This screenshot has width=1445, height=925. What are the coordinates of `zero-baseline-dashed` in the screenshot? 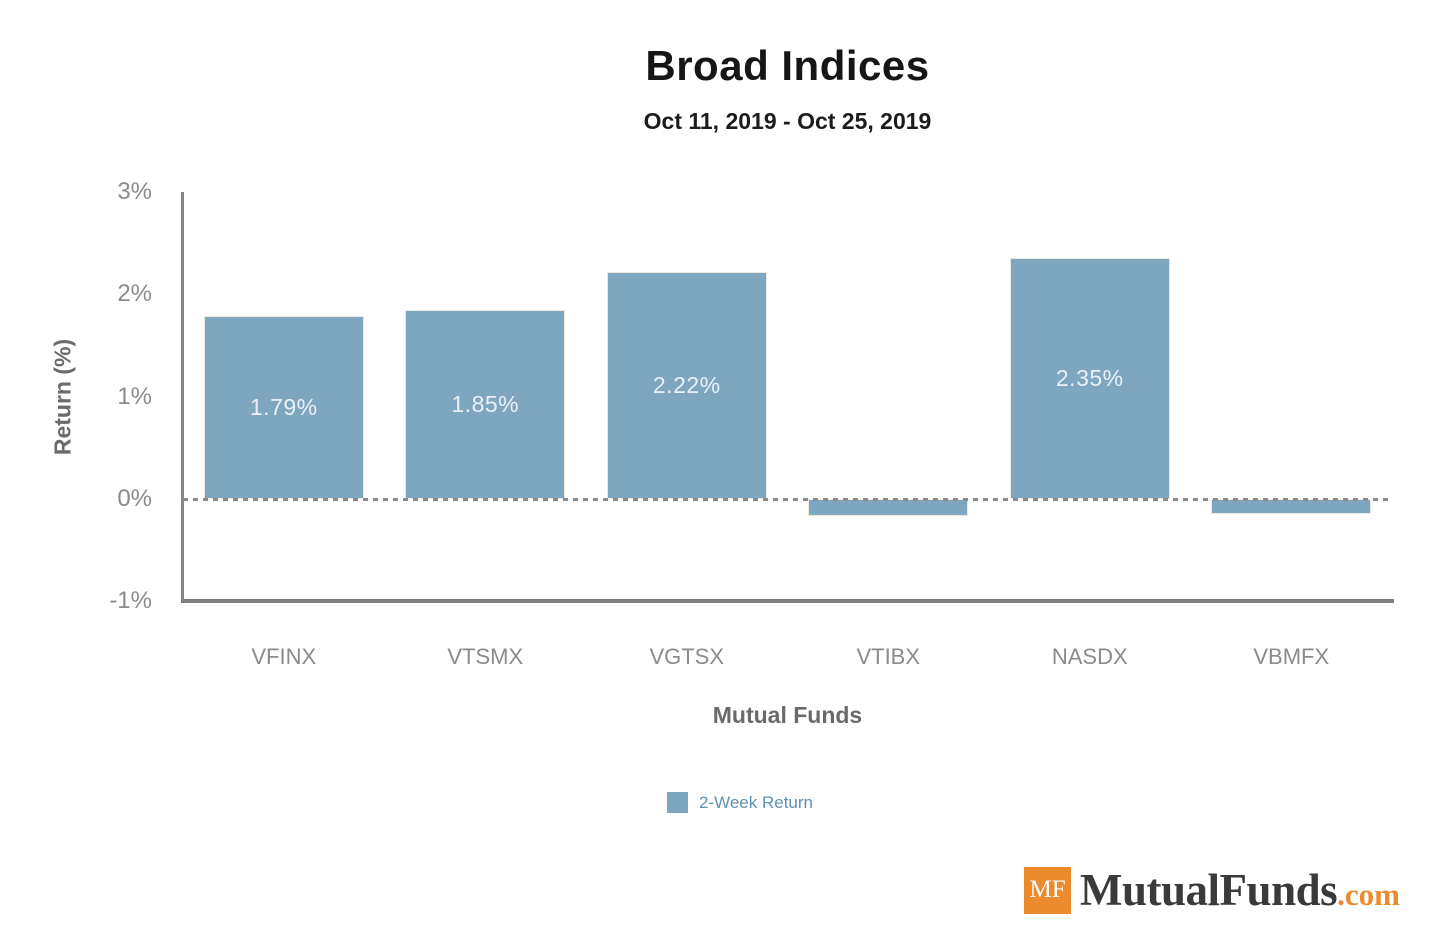 It's located at (787, 499).